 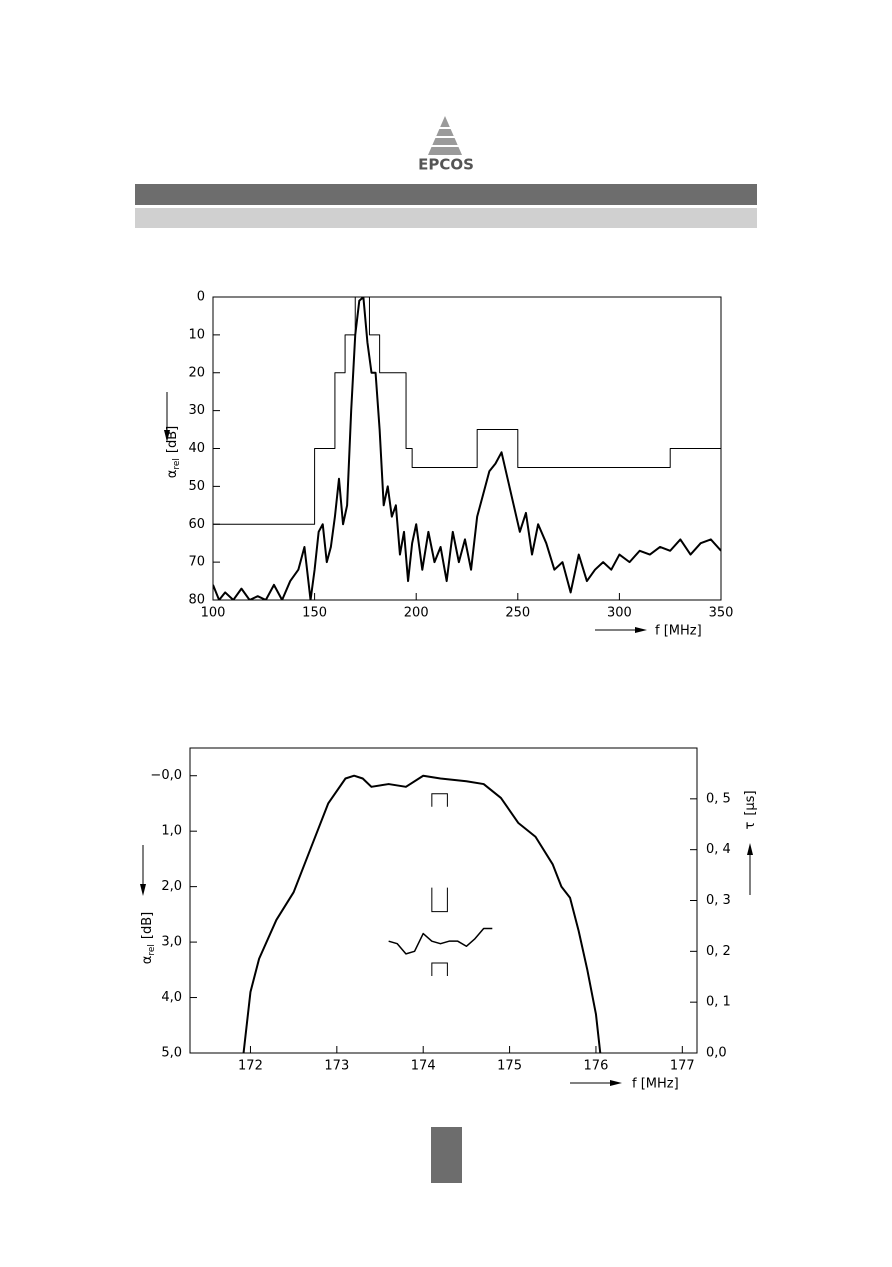 What do you see at coordinates (171, 942) in the screenshot?
I see `y-tick-label: 3,0` at bounding box center [171, 942].